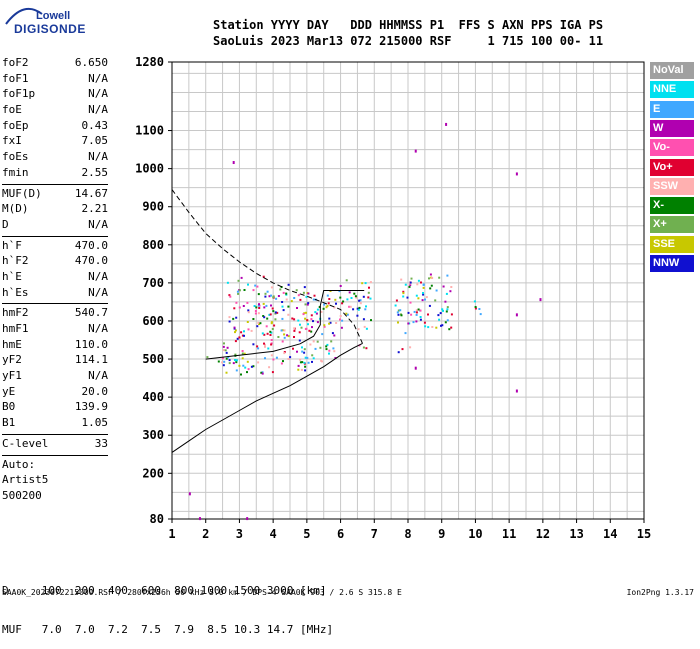 The width and height of the screenshot is (700, 649). What do you see at coordinates (24, 16) in the screenshot?
I see `digisonde-logo-icon` at bounding box center [24, 16].